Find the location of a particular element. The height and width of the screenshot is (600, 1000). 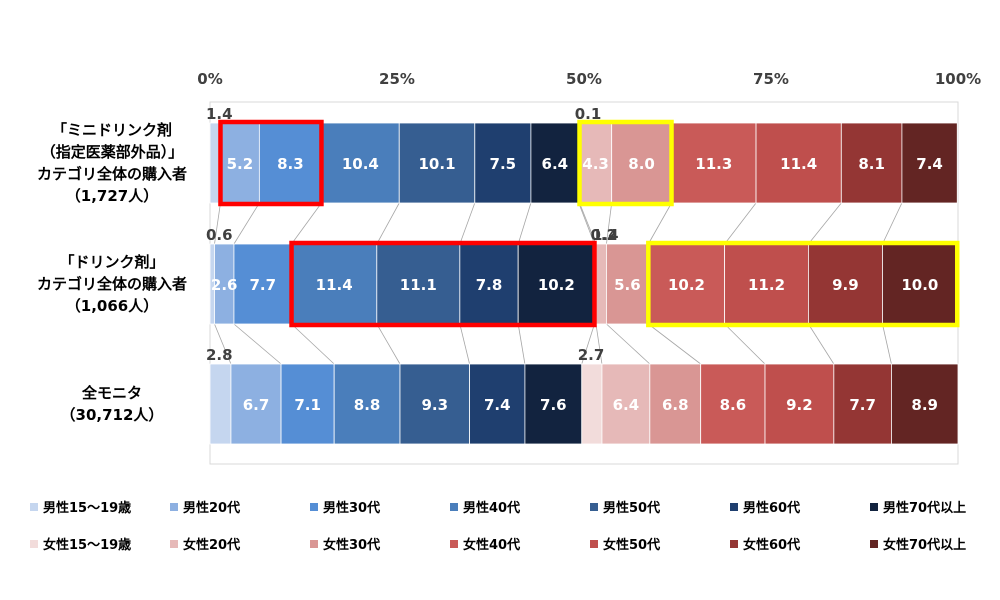

legend-item: 女性60代 is located at coordinates (765, 545).